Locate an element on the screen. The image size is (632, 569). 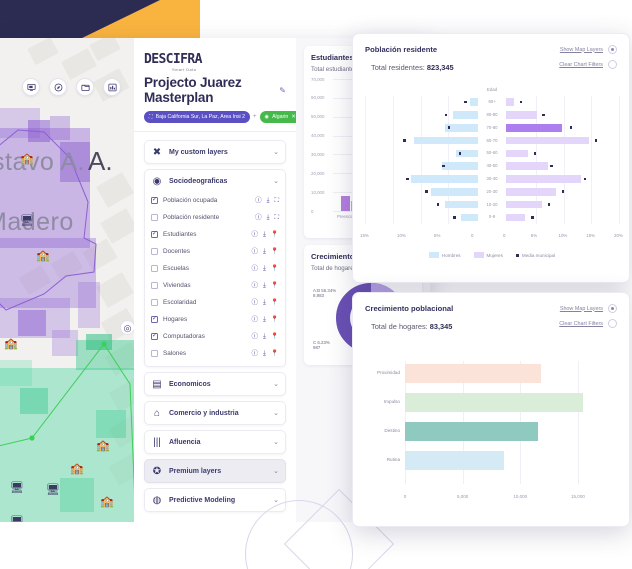
sidebar-section-comercio-y-industria: ⌂ Comercio y industria ⌄ is located at coordinates (215, 413).